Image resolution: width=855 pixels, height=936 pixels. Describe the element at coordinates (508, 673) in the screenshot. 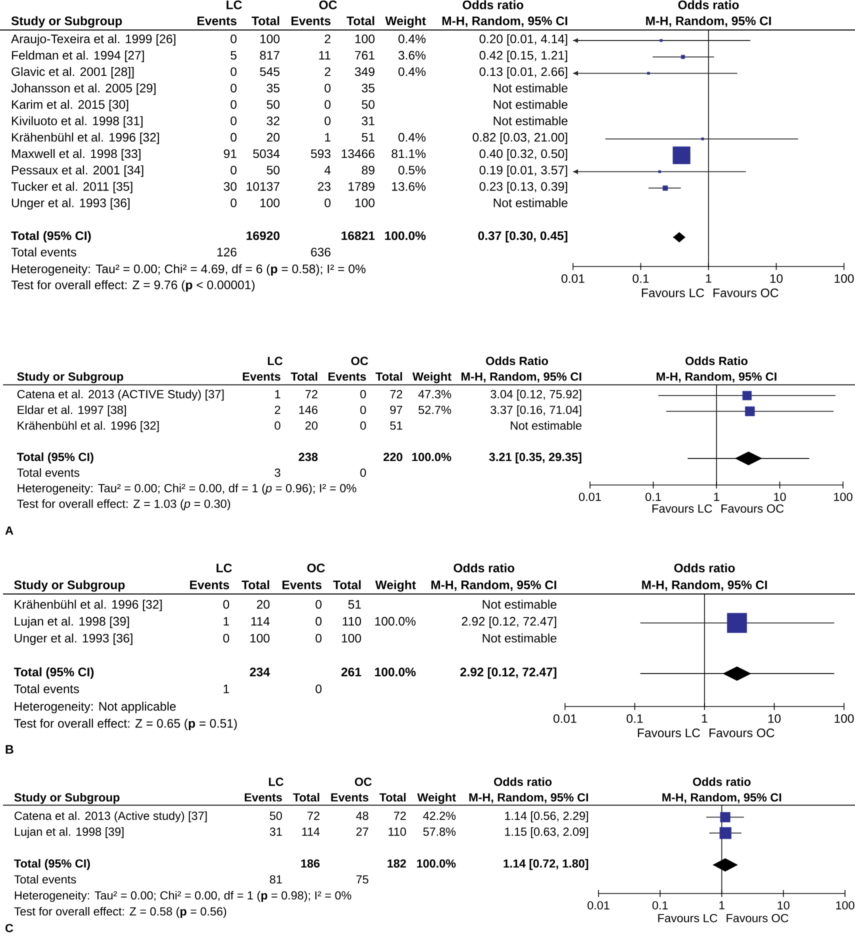

I see `data-label: 2.92 [0.12, 72.47]` at that location.